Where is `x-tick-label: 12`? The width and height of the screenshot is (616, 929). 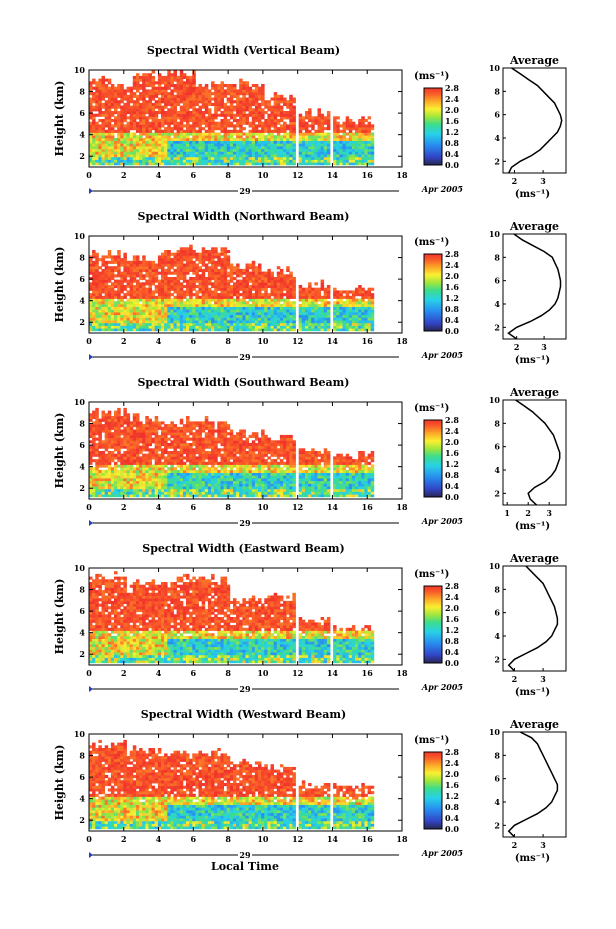 x-tick-label: 12 is located at coordinates (297, 175).